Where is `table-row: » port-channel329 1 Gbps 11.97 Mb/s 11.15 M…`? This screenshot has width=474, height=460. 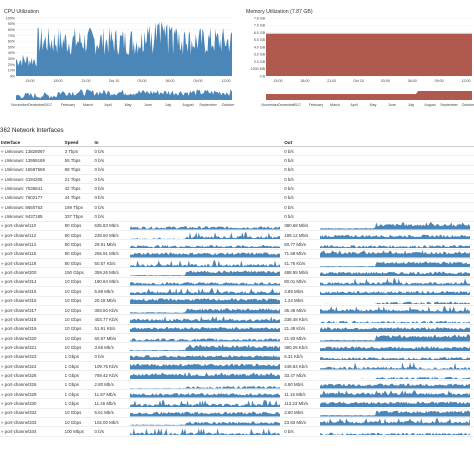 table-row: » port-channel329 1 Gbps 11.97 Mb/s 11.15 M… is located at coordinates (237, 394).